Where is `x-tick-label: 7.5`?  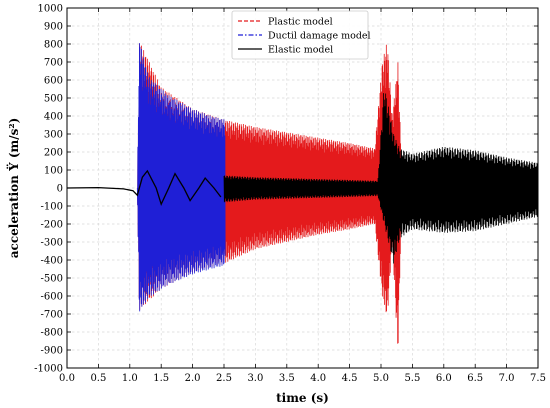
x-tick-label: 7.5 is located at coordinates (538, 378).